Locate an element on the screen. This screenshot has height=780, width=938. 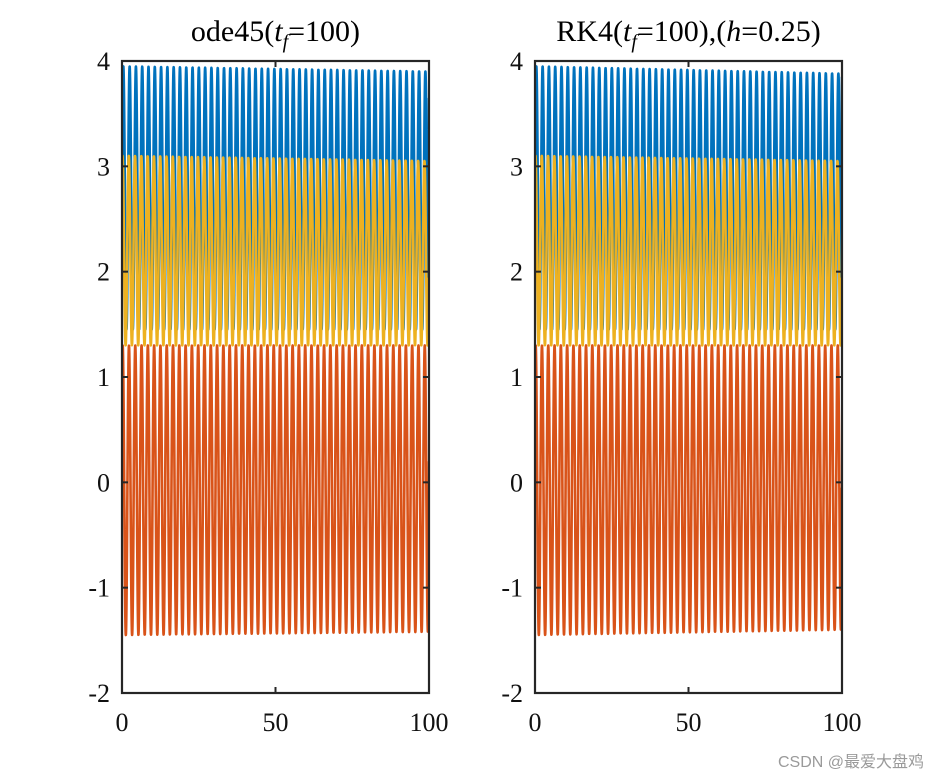
chart-title: ode45(tf=100) is located at coordinates (275, 34).